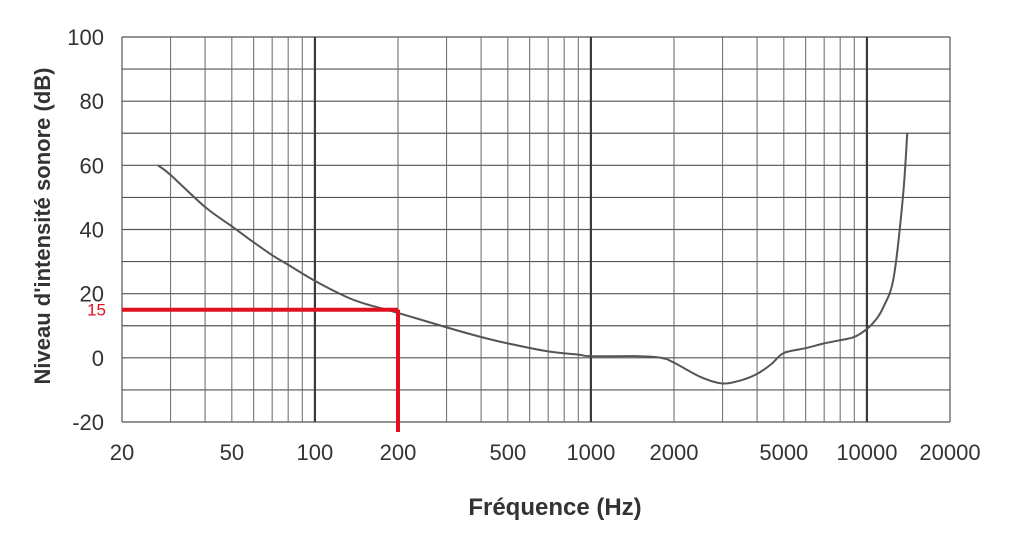 The width and height of the screenshot is (1019, 536). Describe the element at coordinates (674, 452) in the screenshot. I see `x-tick-label: 2000` at that location.